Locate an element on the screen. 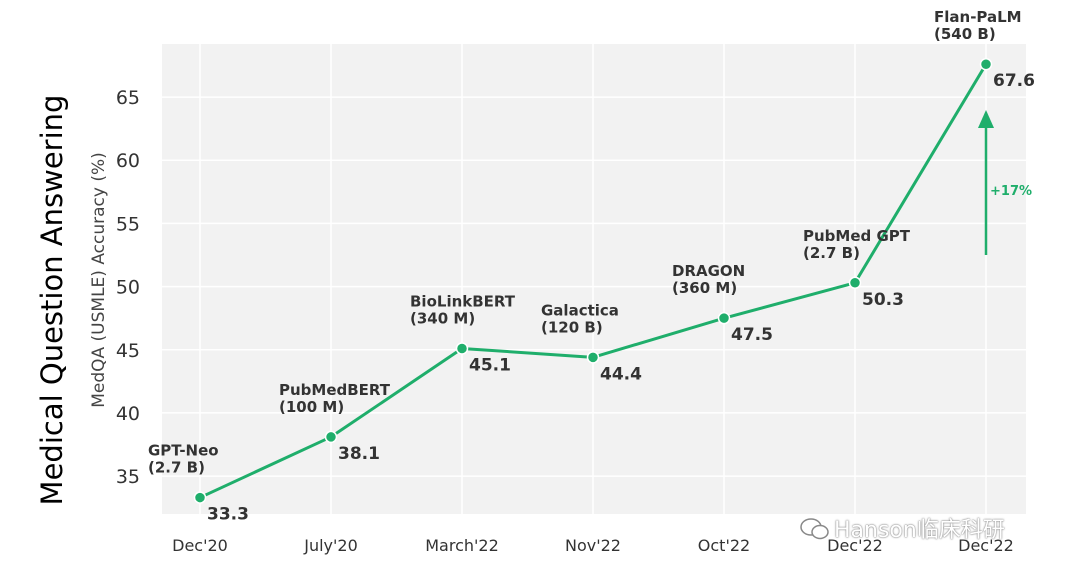 The image size is (1080, 577). data-value-label: 38.1 is located at coordinates (359, 454).